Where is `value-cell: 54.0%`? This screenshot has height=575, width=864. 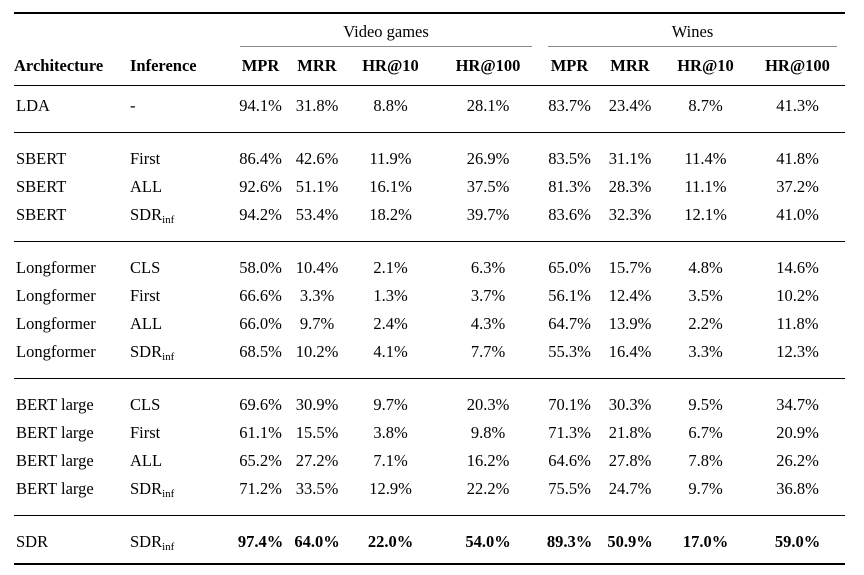 value-cell: 54.0% is located at coordinates (488, 541).